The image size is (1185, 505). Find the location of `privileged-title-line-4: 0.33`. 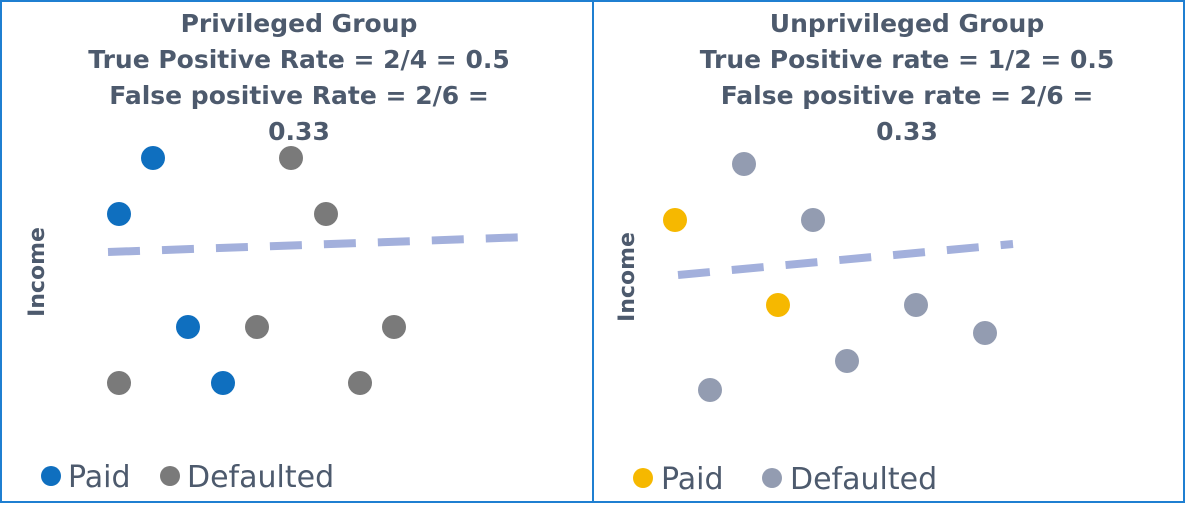

privileged-title-line-4: 0.33 is located at coordinates (299, 131).